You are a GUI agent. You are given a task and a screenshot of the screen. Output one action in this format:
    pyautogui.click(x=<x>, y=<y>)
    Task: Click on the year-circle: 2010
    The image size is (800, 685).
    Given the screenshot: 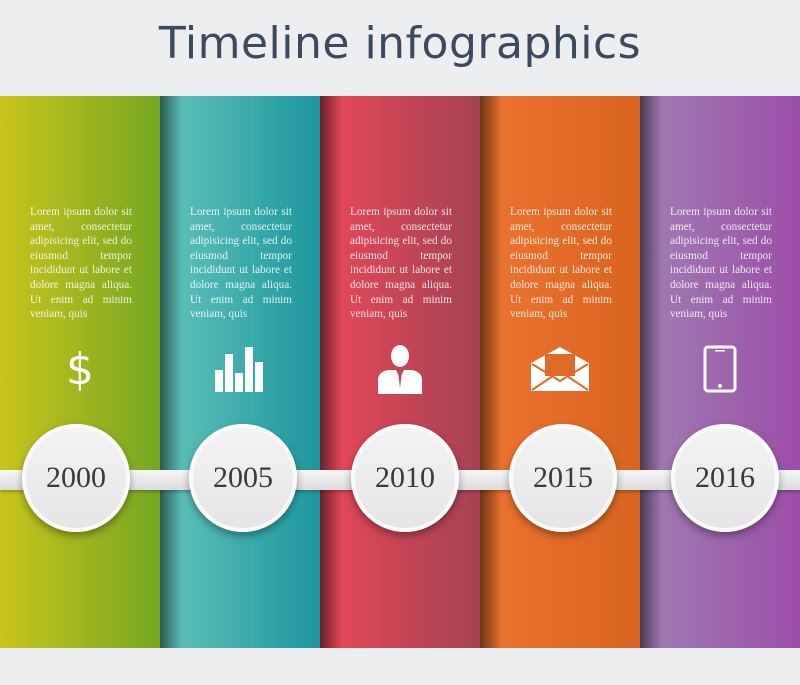 What is the action you would take?
    pyautogui.click(x=405, y=478)
    